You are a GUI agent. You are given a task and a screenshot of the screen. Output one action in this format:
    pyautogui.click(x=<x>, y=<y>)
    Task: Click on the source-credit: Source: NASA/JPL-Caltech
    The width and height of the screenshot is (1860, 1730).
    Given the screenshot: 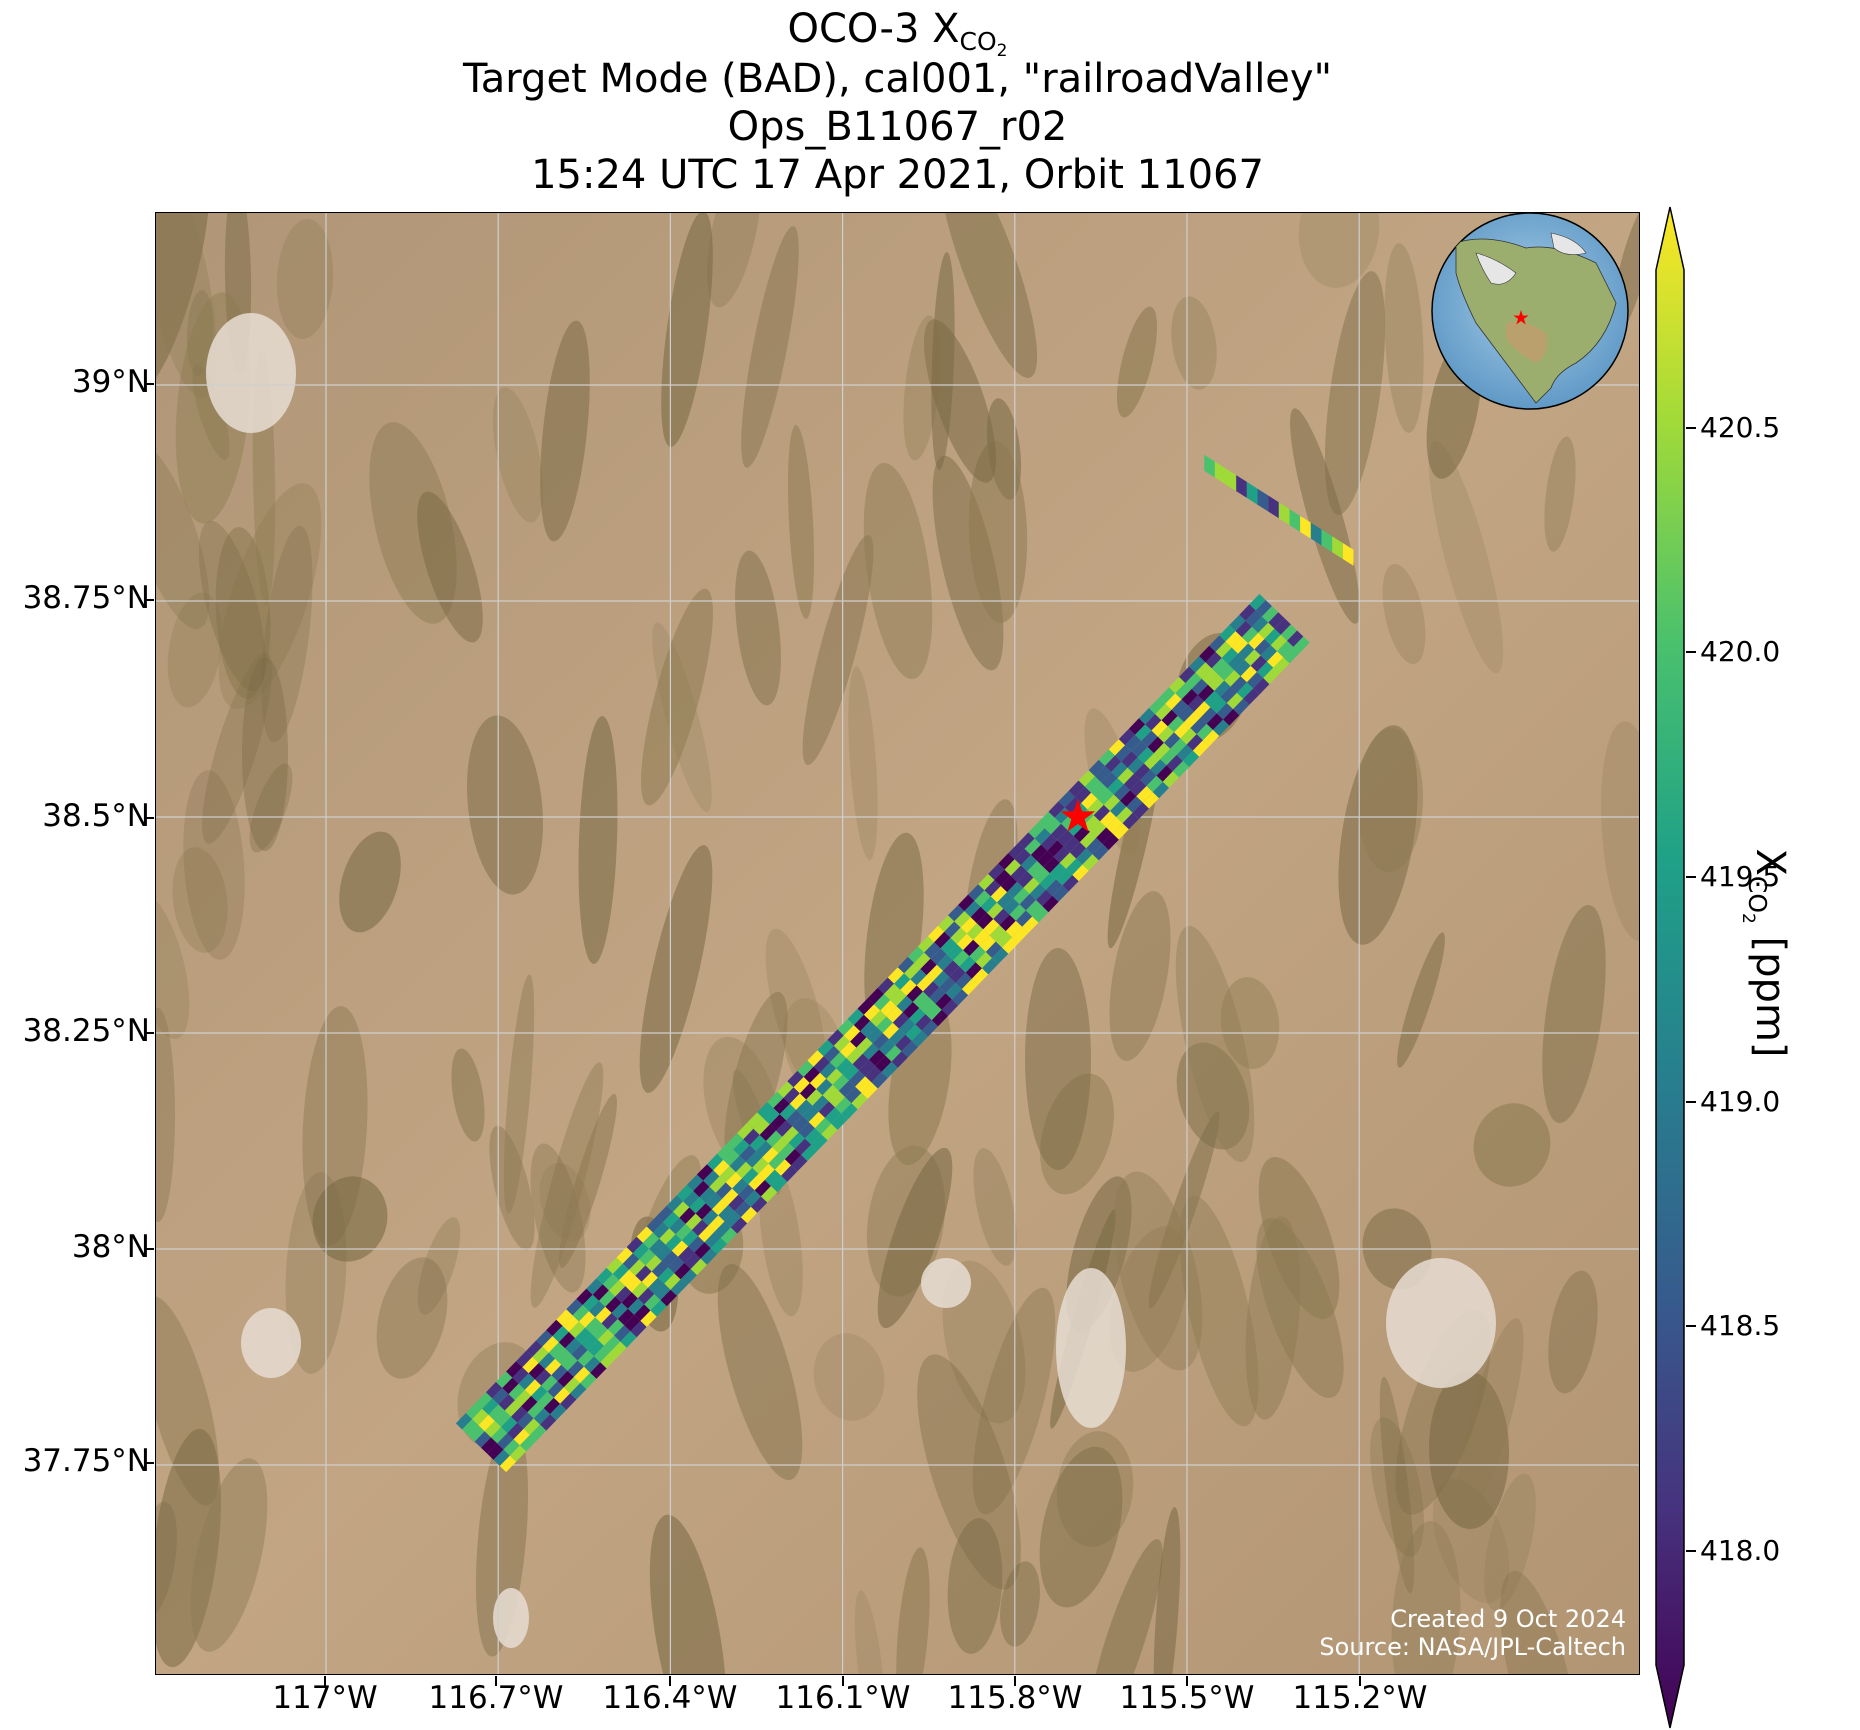 What is the action you would take?
    pyautogui.click(x=1472, y=1647)
    